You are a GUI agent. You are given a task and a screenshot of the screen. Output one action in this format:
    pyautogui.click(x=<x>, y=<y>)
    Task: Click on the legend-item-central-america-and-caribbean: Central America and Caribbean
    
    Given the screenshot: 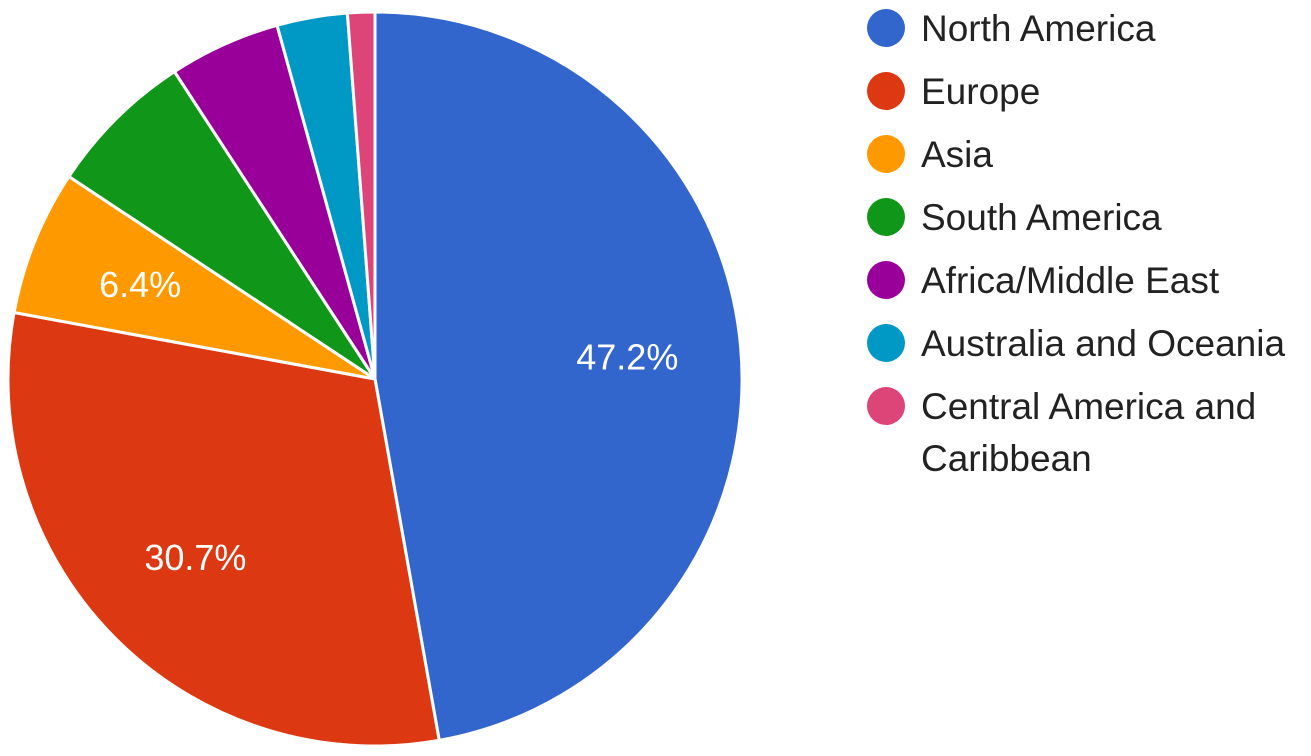 What is the action you would take?
    pyautogui.click(x=1061, y=432)
    